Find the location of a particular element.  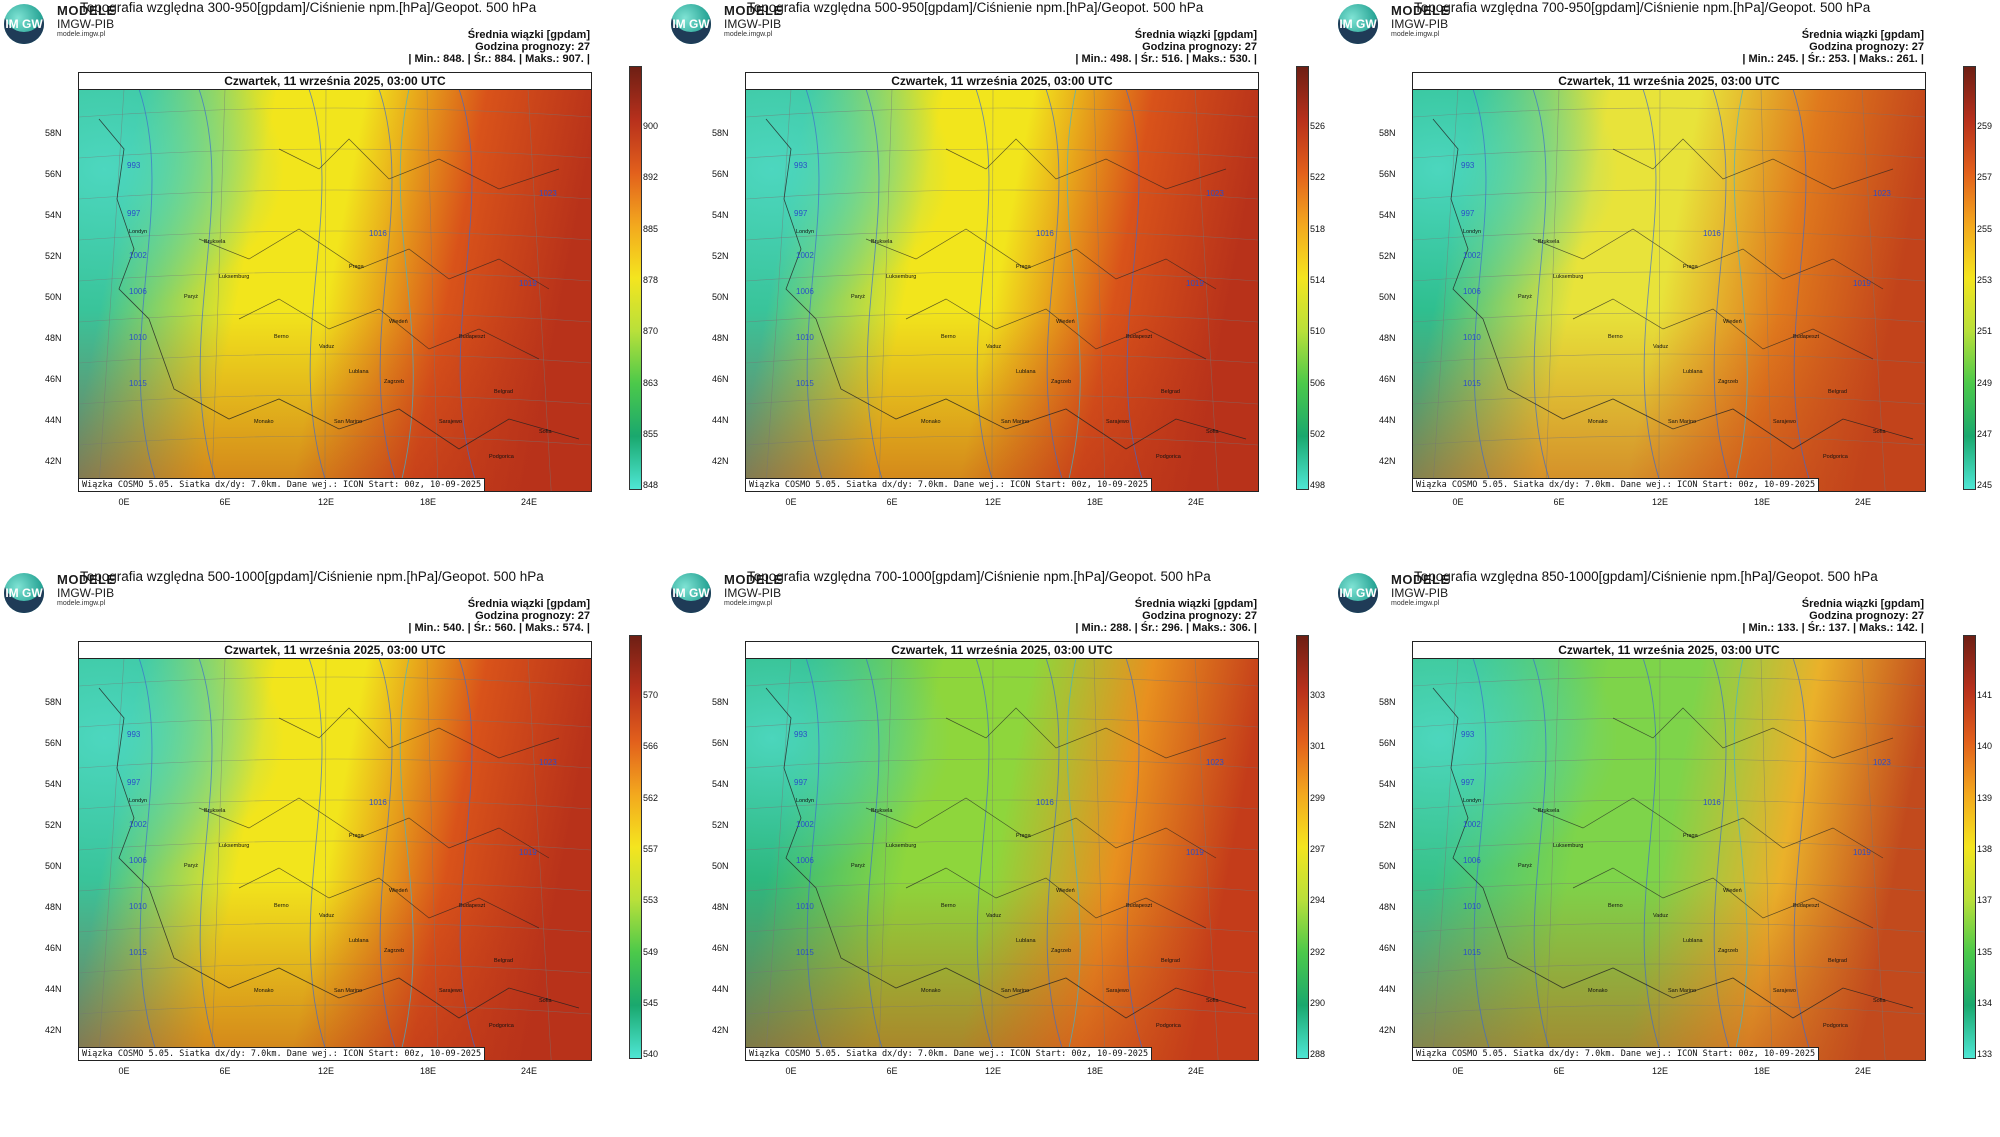

city-label: Budapeszt is located at coordinates (1806, 337).